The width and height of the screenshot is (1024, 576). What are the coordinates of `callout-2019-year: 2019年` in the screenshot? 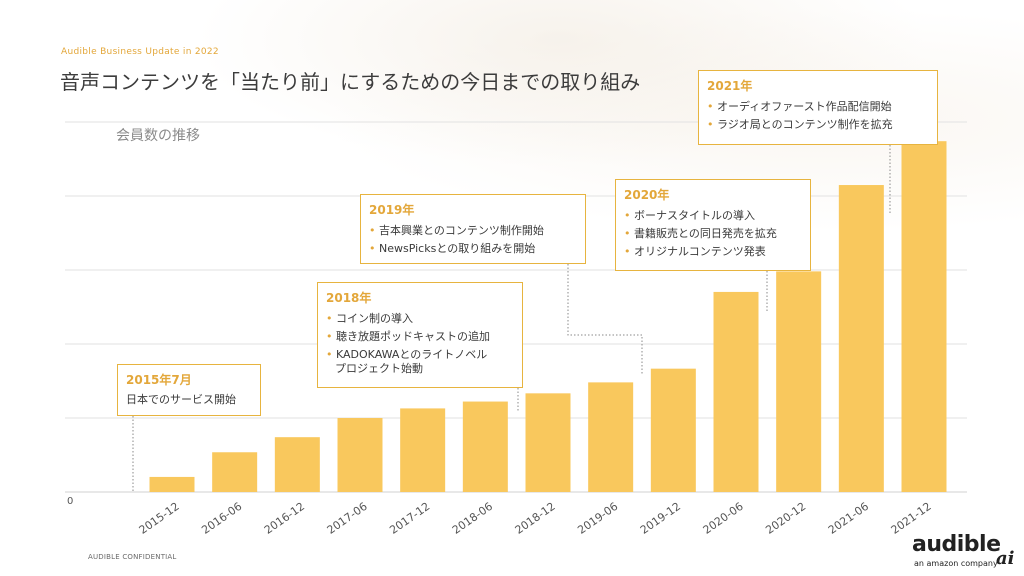 It's located at (392, 210).